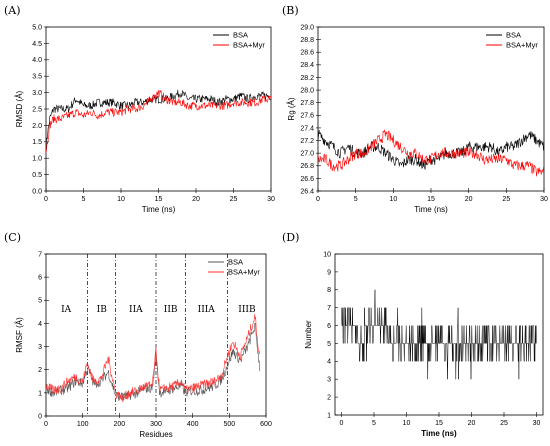  Describe the element at coordinates (102, 310) in the screenshot. I see `domain-label: IB` at that location.